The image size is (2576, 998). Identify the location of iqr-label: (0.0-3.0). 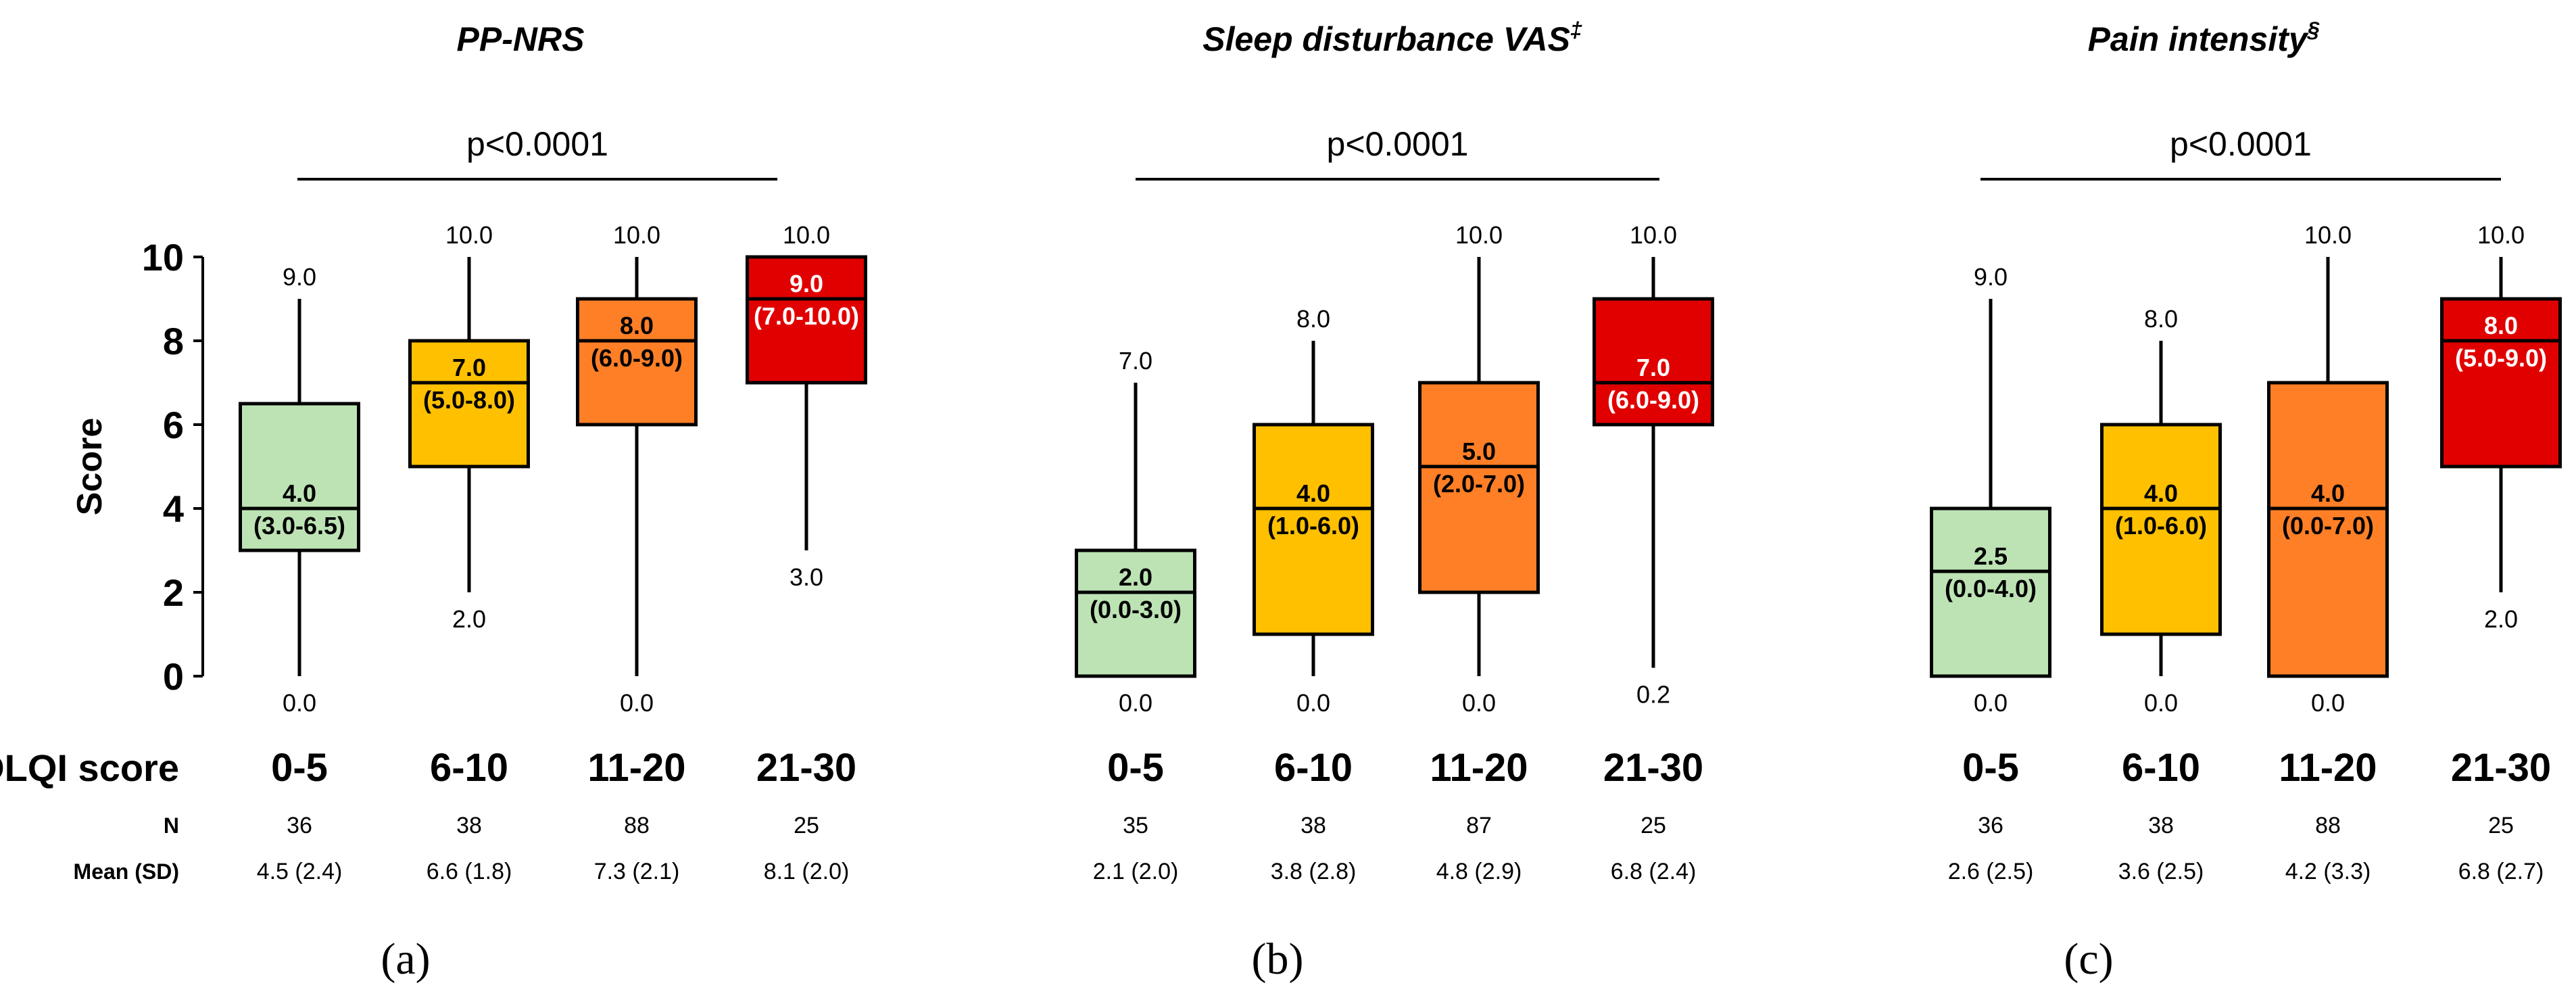
(1136, 609).